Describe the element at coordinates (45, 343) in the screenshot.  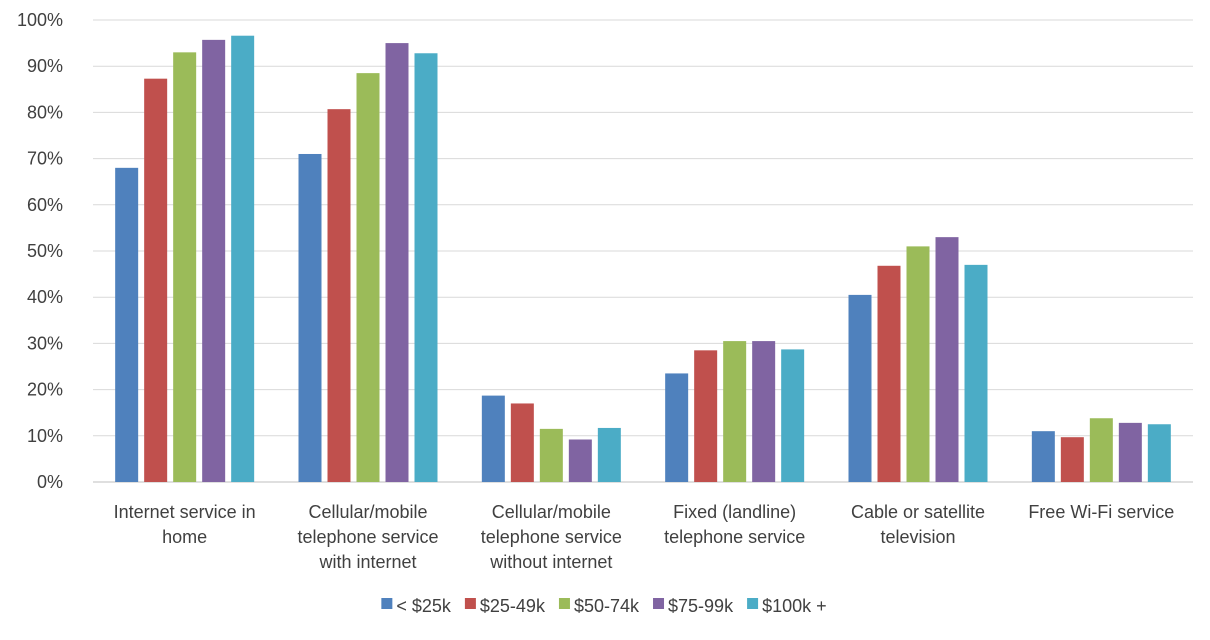
I see `y-tick-label: 30%` at that location.